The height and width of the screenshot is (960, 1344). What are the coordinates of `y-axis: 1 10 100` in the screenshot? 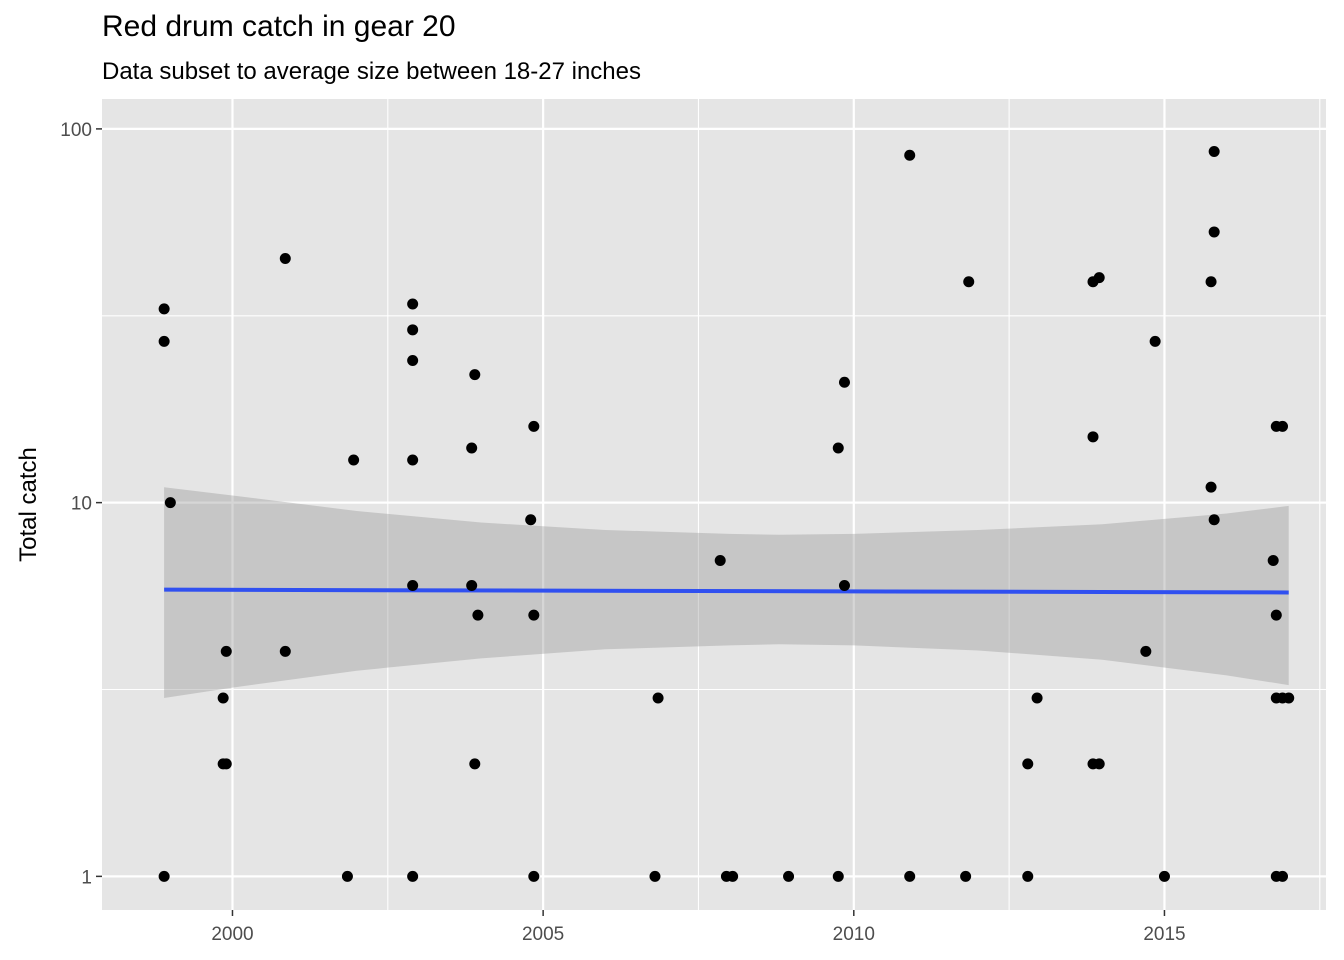 It's located at (81, 504).